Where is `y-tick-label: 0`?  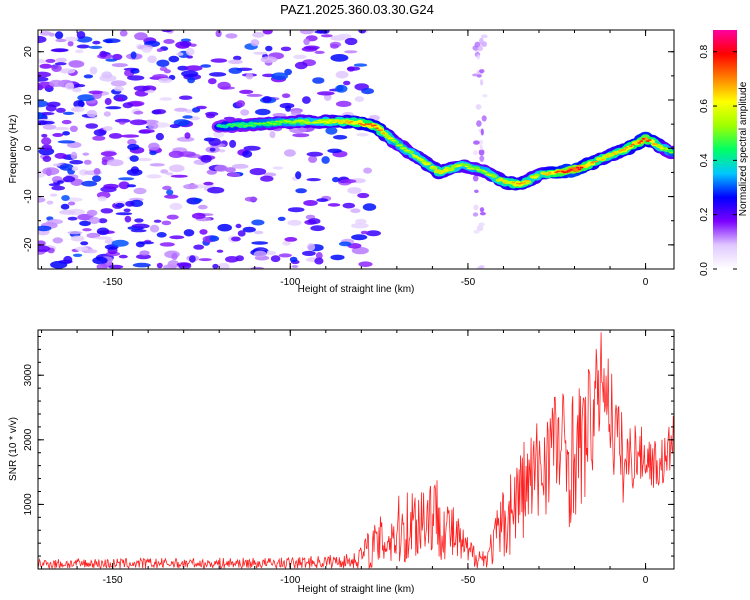 y-tick-label: 0 is located at coordinates (28, 148).